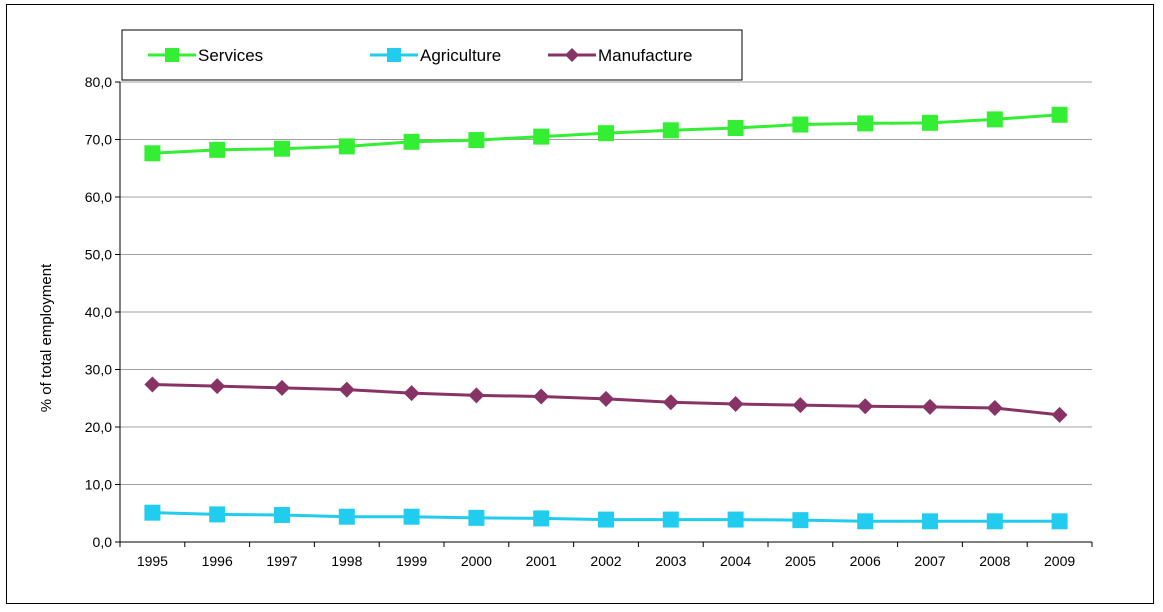 Image resolution: width=1163 pixels, height=612 pixels. What do you see at coordinates (230, 55) in the screenshot?
I see `legend-label-services: Services` at bounding box center [230, 55].